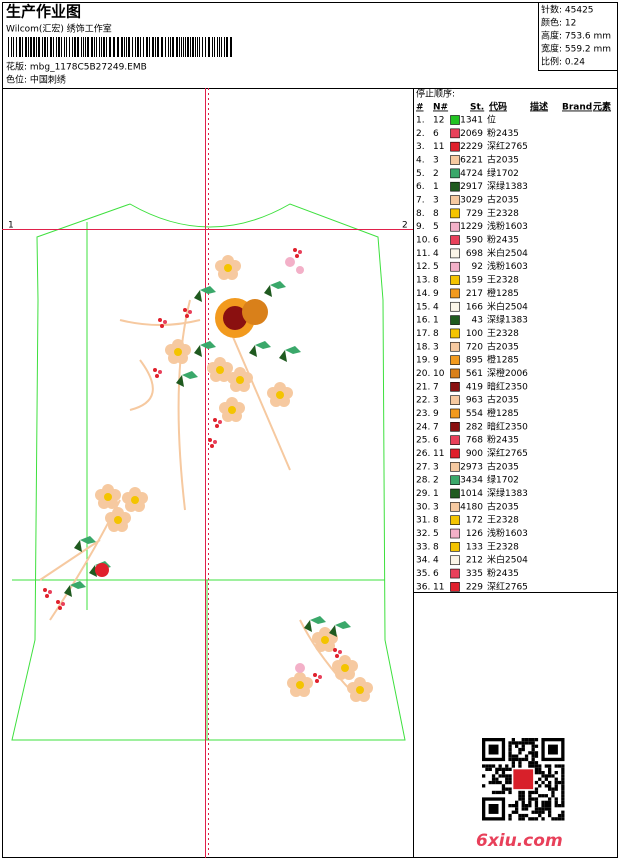 The width and height of the screenshot is (620, 860). Describe the element at coordinates (436, 414) in the screenshot. I see `needle: 9` at that location.